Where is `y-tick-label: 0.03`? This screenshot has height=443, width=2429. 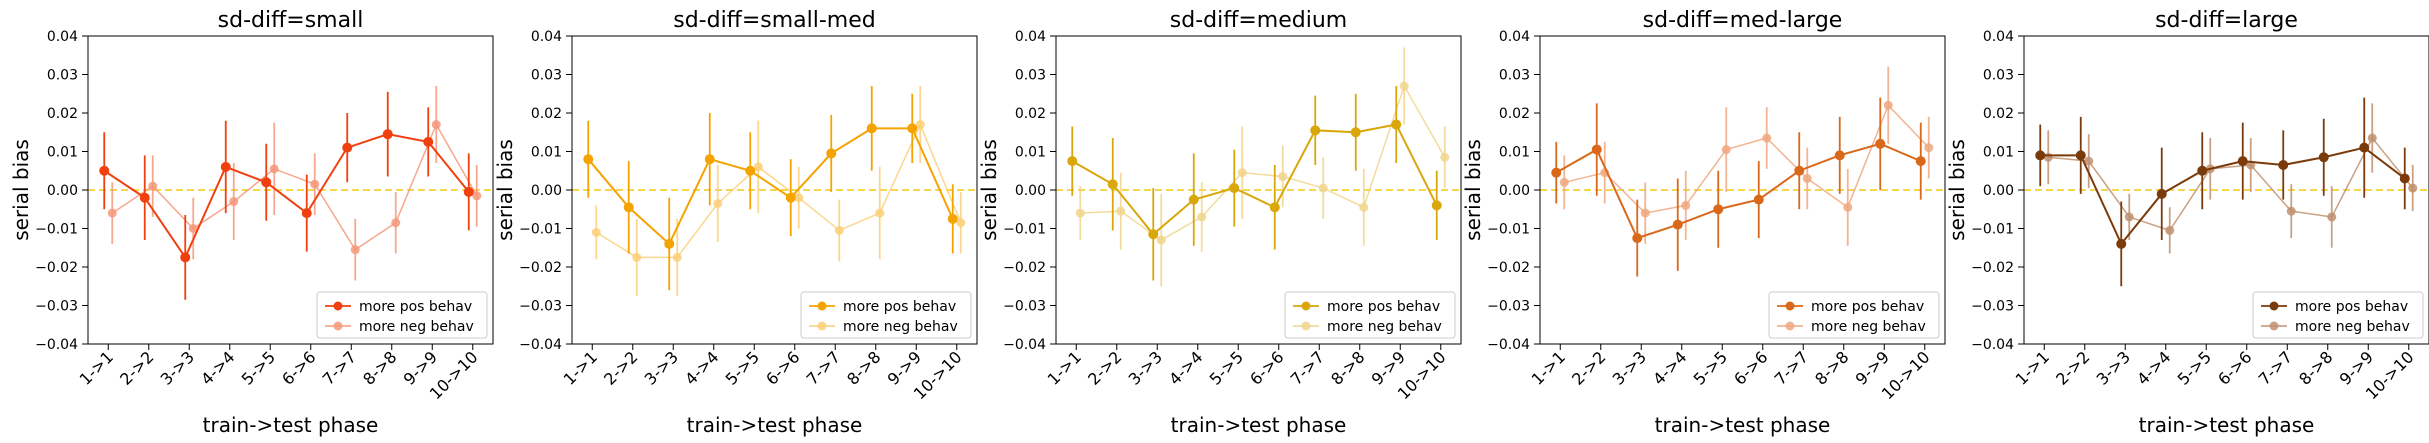
y-tick-label: 0.03 is located at coordinates (1030, 76).